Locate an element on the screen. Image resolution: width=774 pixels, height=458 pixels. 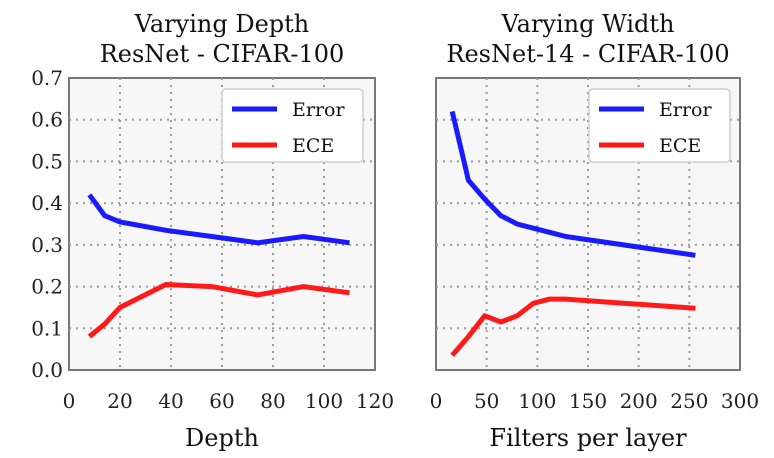
chart-left-subtitle: ResNet - CIFAR-100 is located at coordinates (222, 54).